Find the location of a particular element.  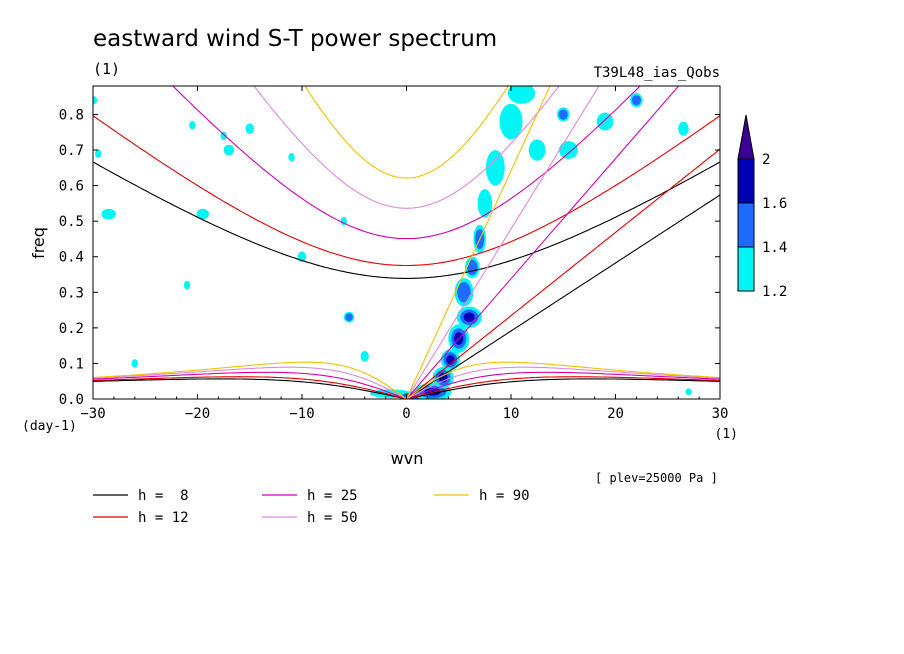

kelvin-curve-h8 is located at coordinates (563, 296).